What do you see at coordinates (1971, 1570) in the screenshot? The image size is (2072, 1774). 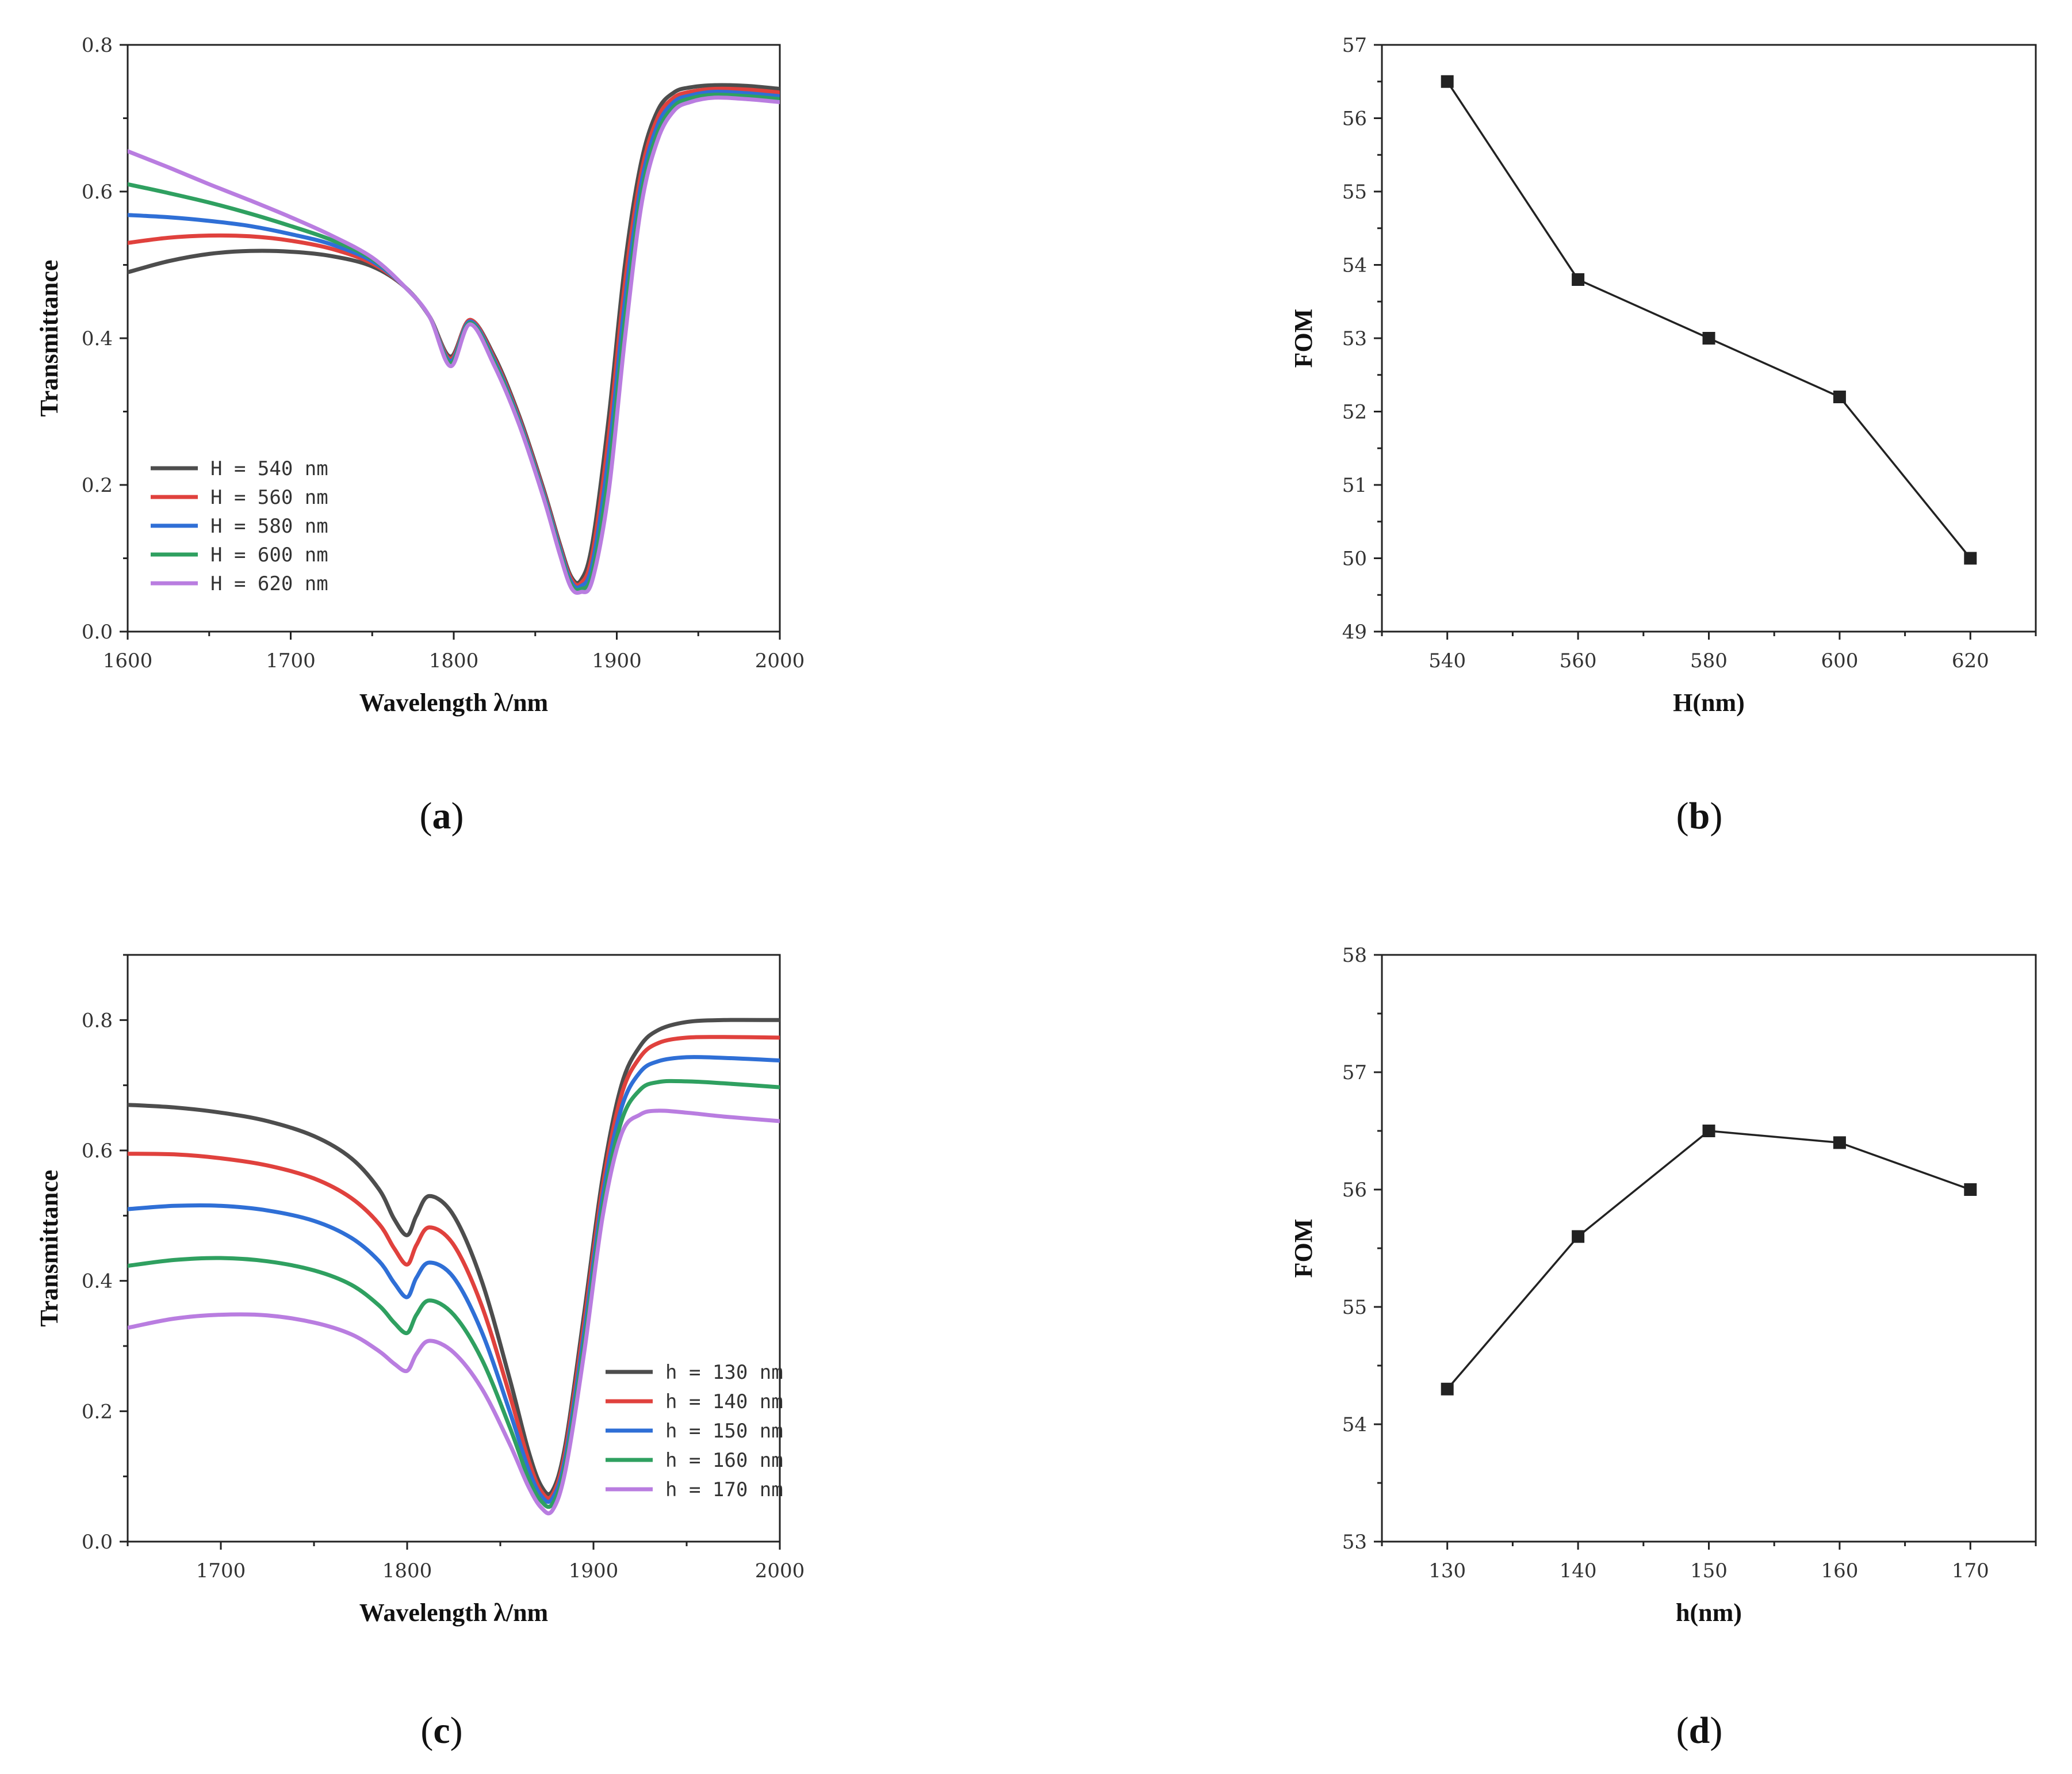 I see `x-tick-label: 170` at bounding box center [1971, 1570].